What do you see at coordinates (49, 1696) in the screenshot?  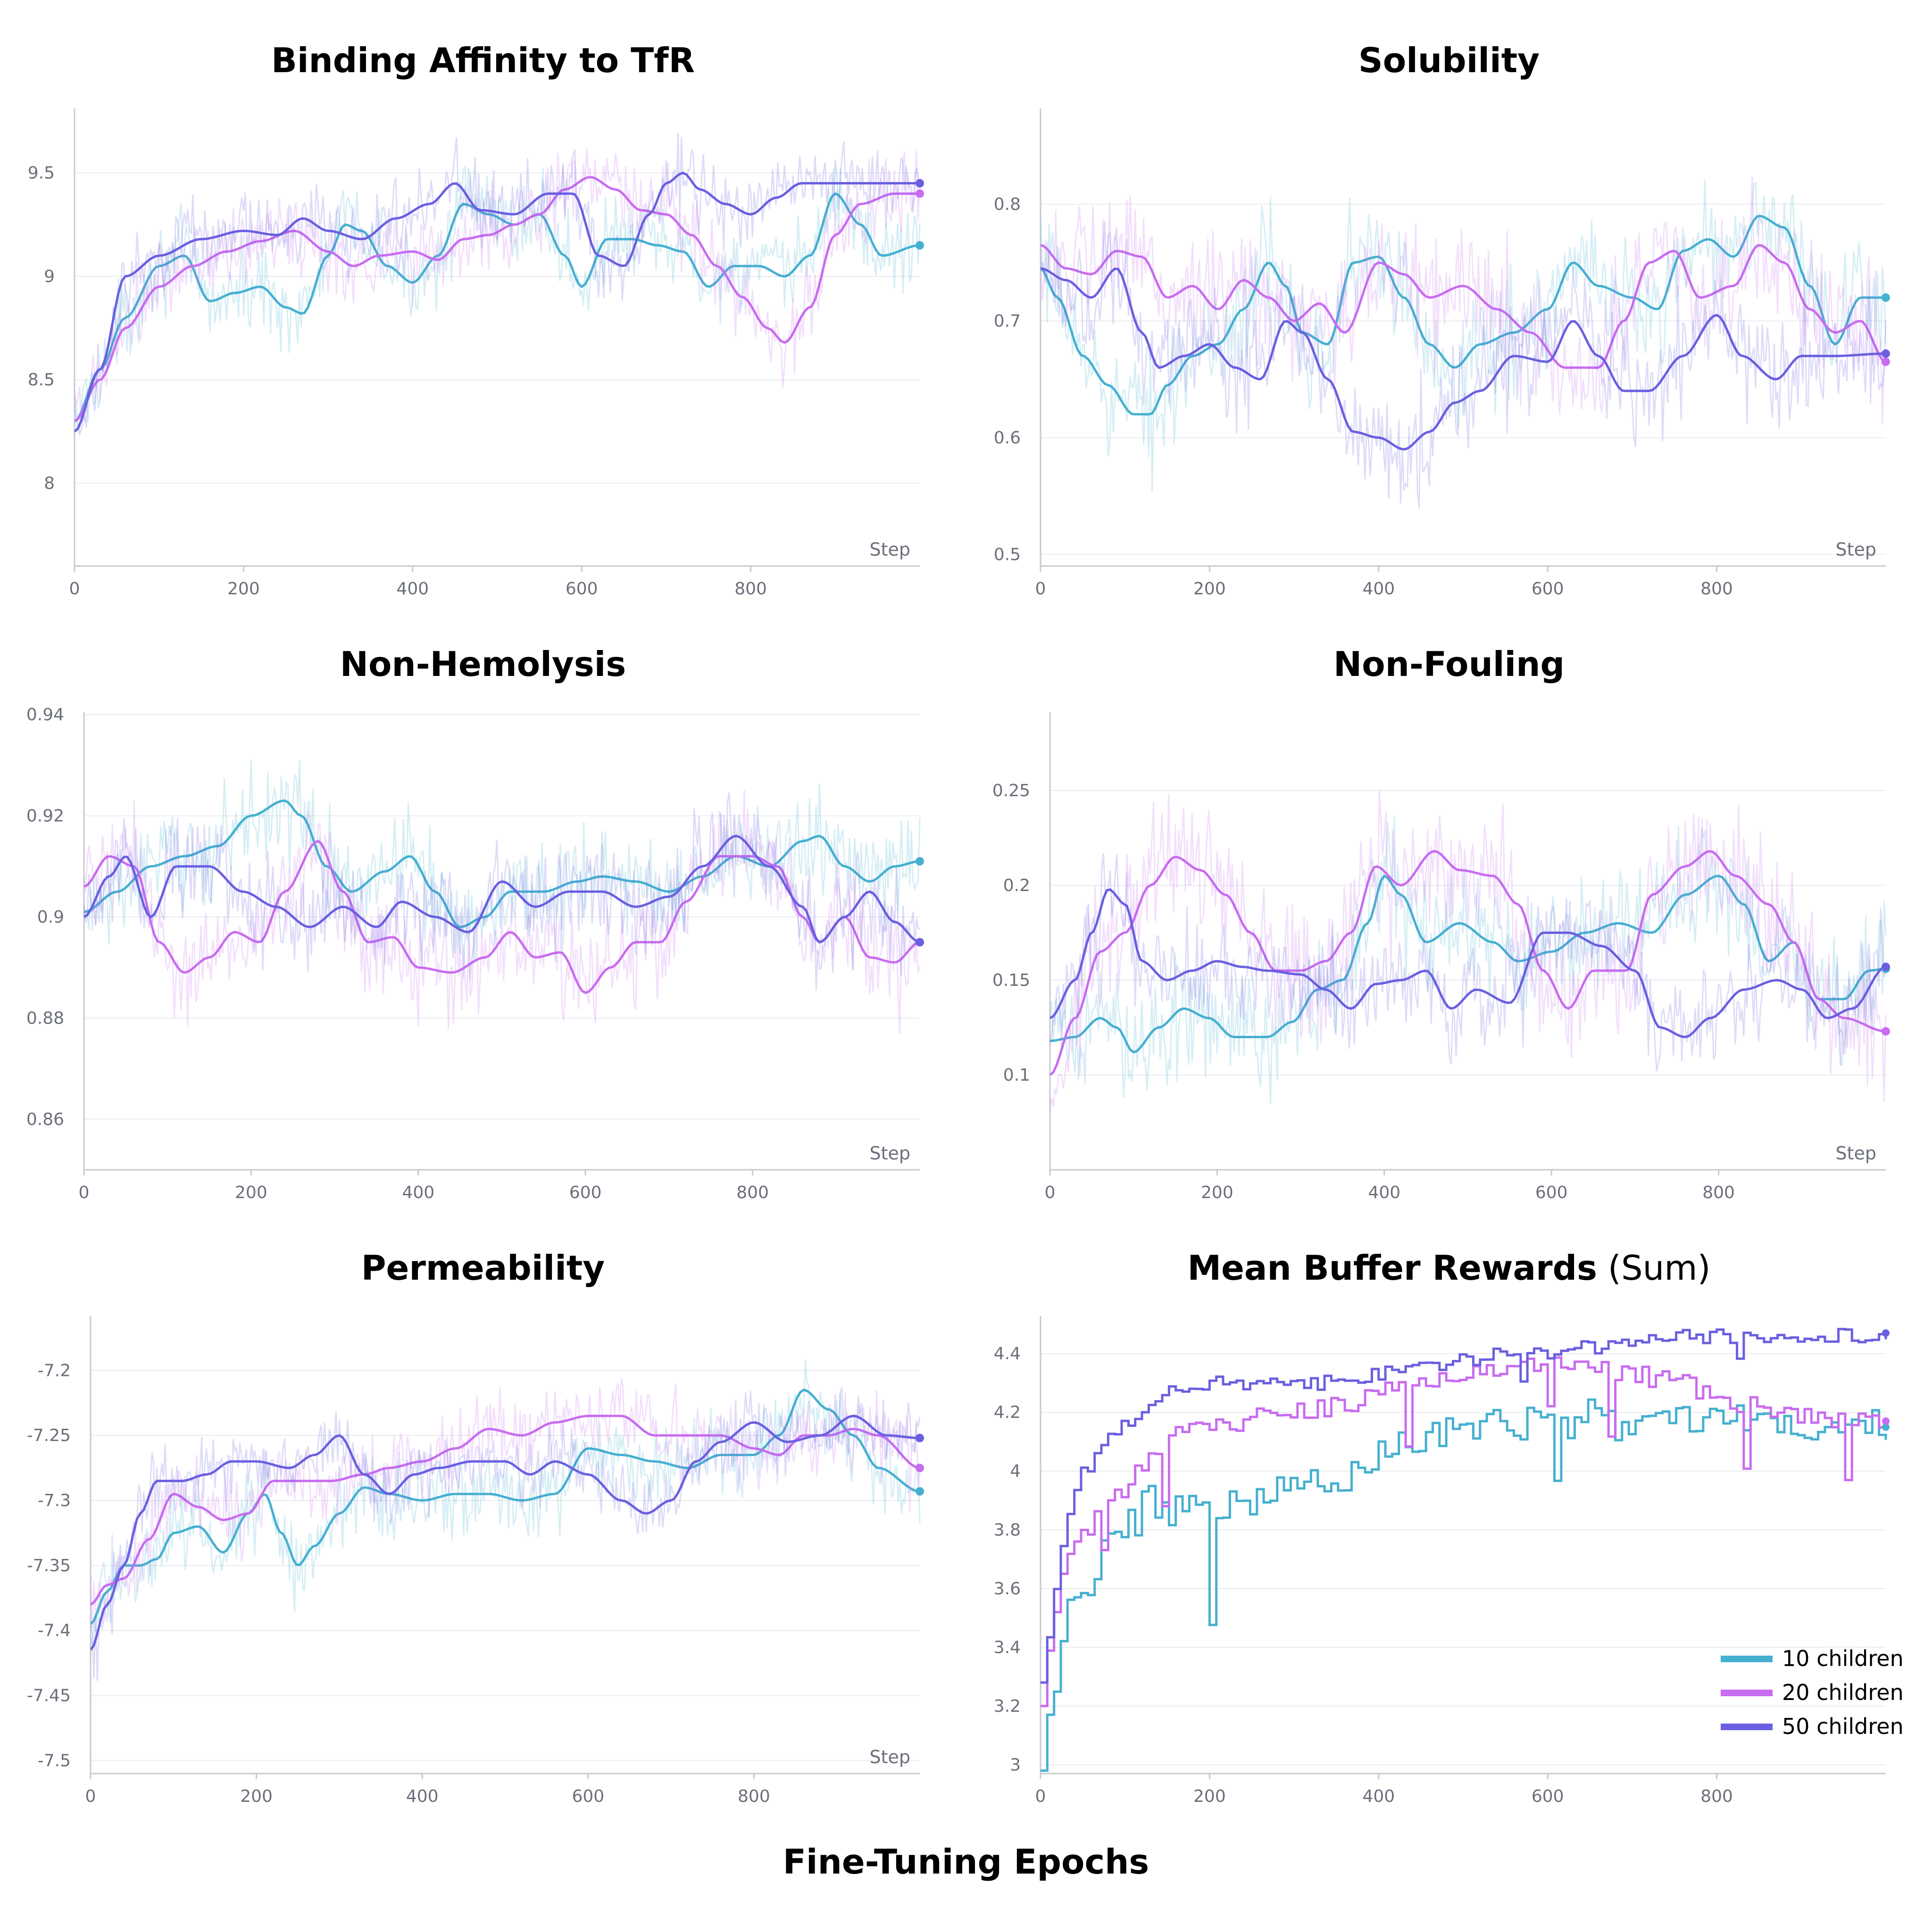 I see `y-tick-label: -7.45` at bounding box center [49, 1696].